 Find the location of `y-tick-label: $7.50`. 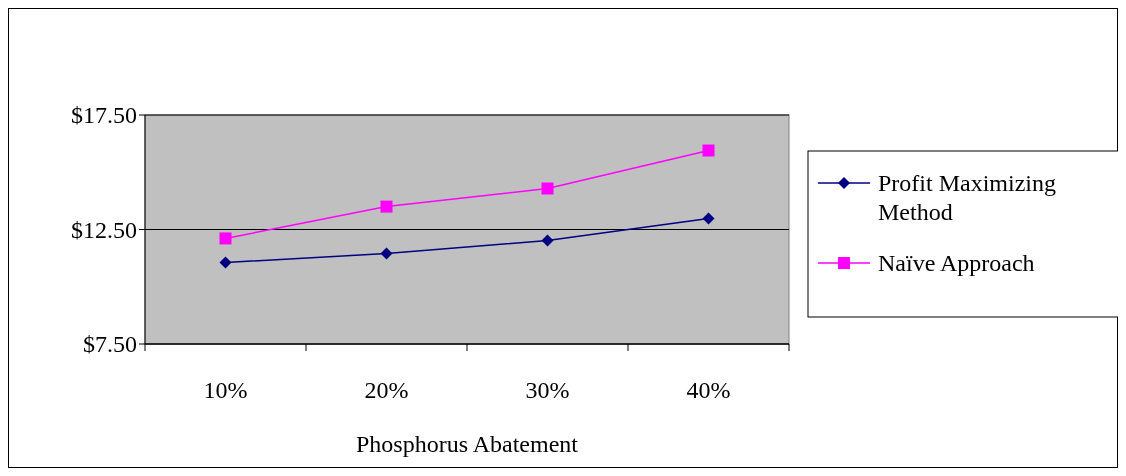

y-tick-label: $7.50 is located at coordinates (110, 344).